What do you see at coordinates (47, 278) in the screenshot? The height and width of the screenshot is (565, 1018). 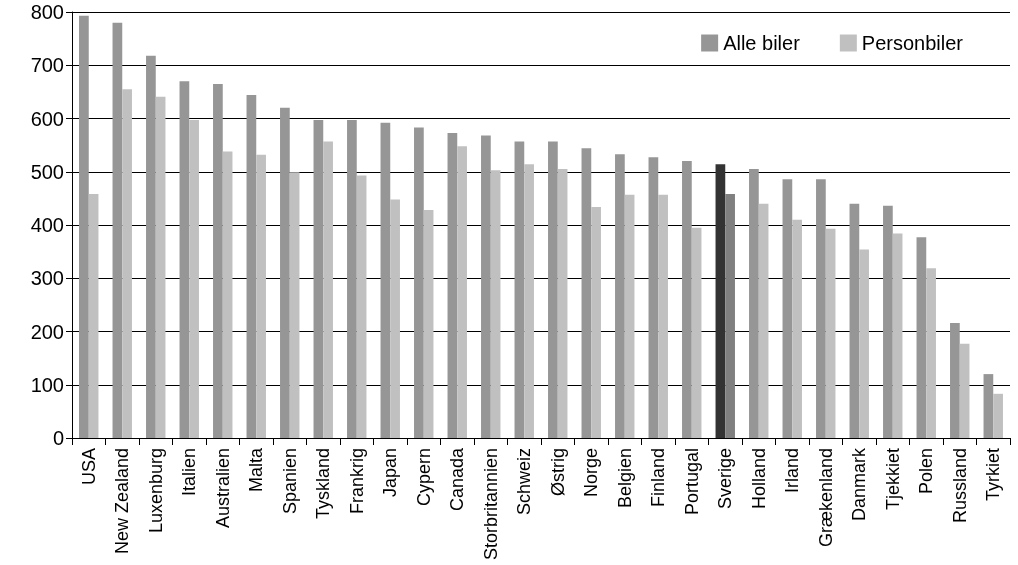 I see `y-tick-label: 300` at bounding box center [47, 278].